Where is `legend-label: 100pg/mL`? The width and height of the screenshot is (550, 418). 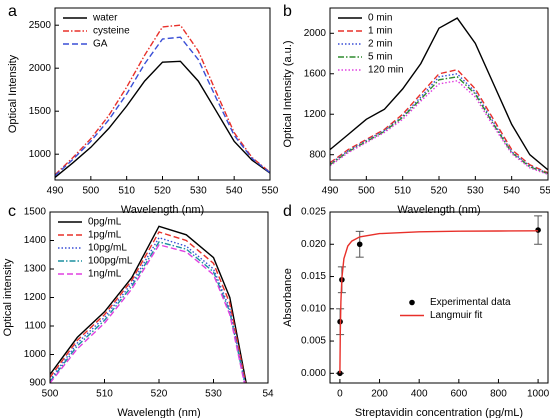 legend-label: 100pg/mL is located at coordinates (110, 261).